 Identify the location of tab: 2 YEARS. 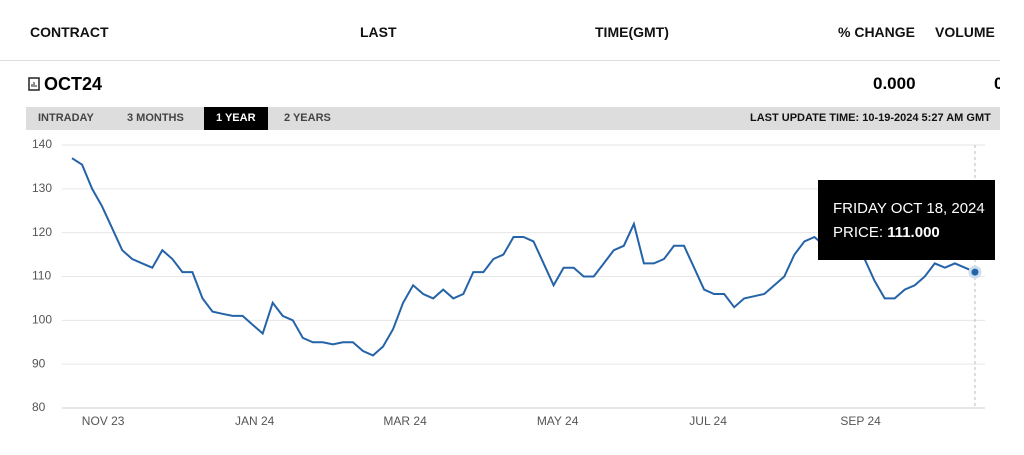
(307, 118).